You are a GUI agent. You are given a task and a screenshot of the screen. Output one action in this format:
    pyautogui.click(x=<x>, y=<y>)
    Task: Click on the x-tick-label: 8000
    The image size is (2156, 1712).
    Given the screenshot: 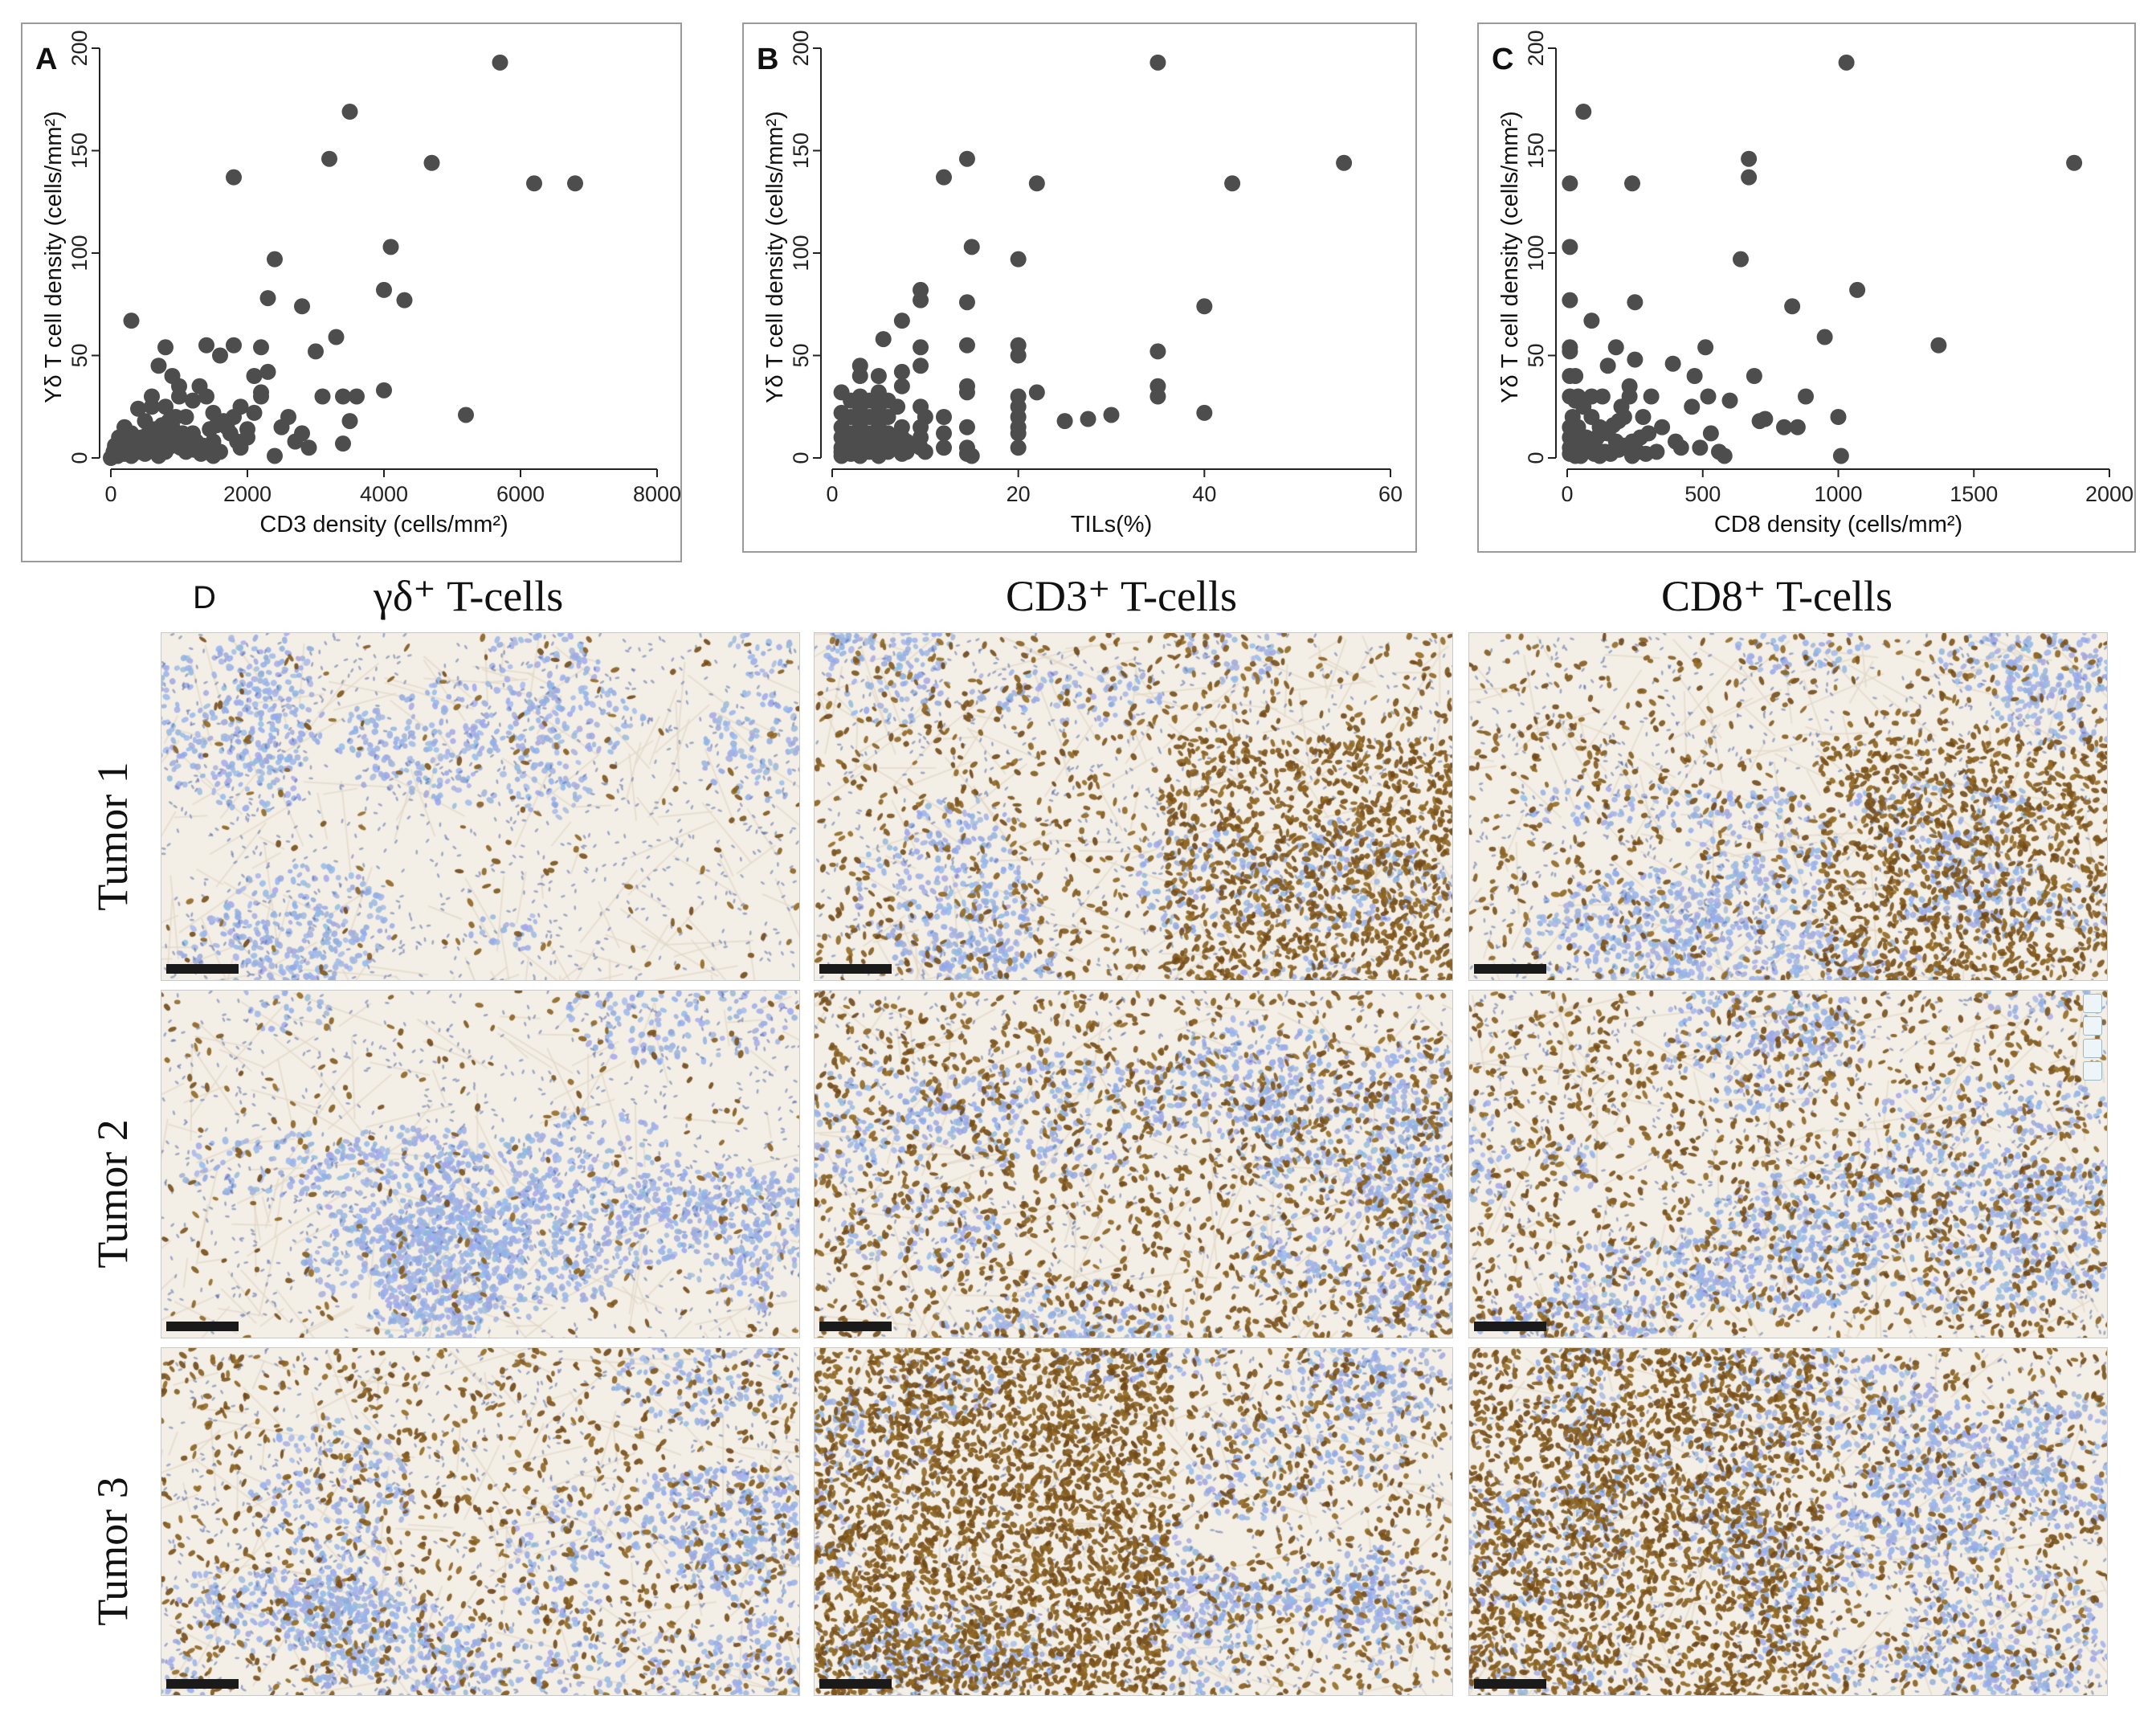 What is the action you would take?
    pyautogui.click(x=657, y=494)
    